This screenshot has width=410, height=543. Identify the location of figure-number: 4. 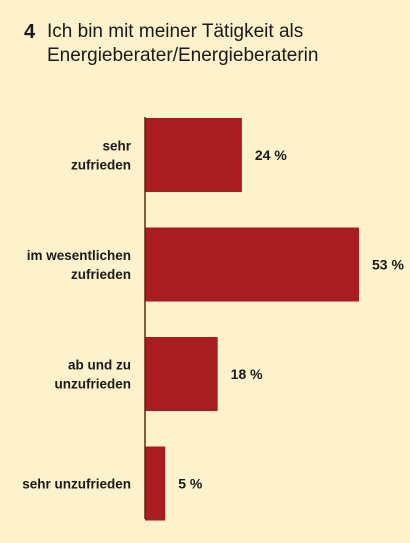
(30, 32).